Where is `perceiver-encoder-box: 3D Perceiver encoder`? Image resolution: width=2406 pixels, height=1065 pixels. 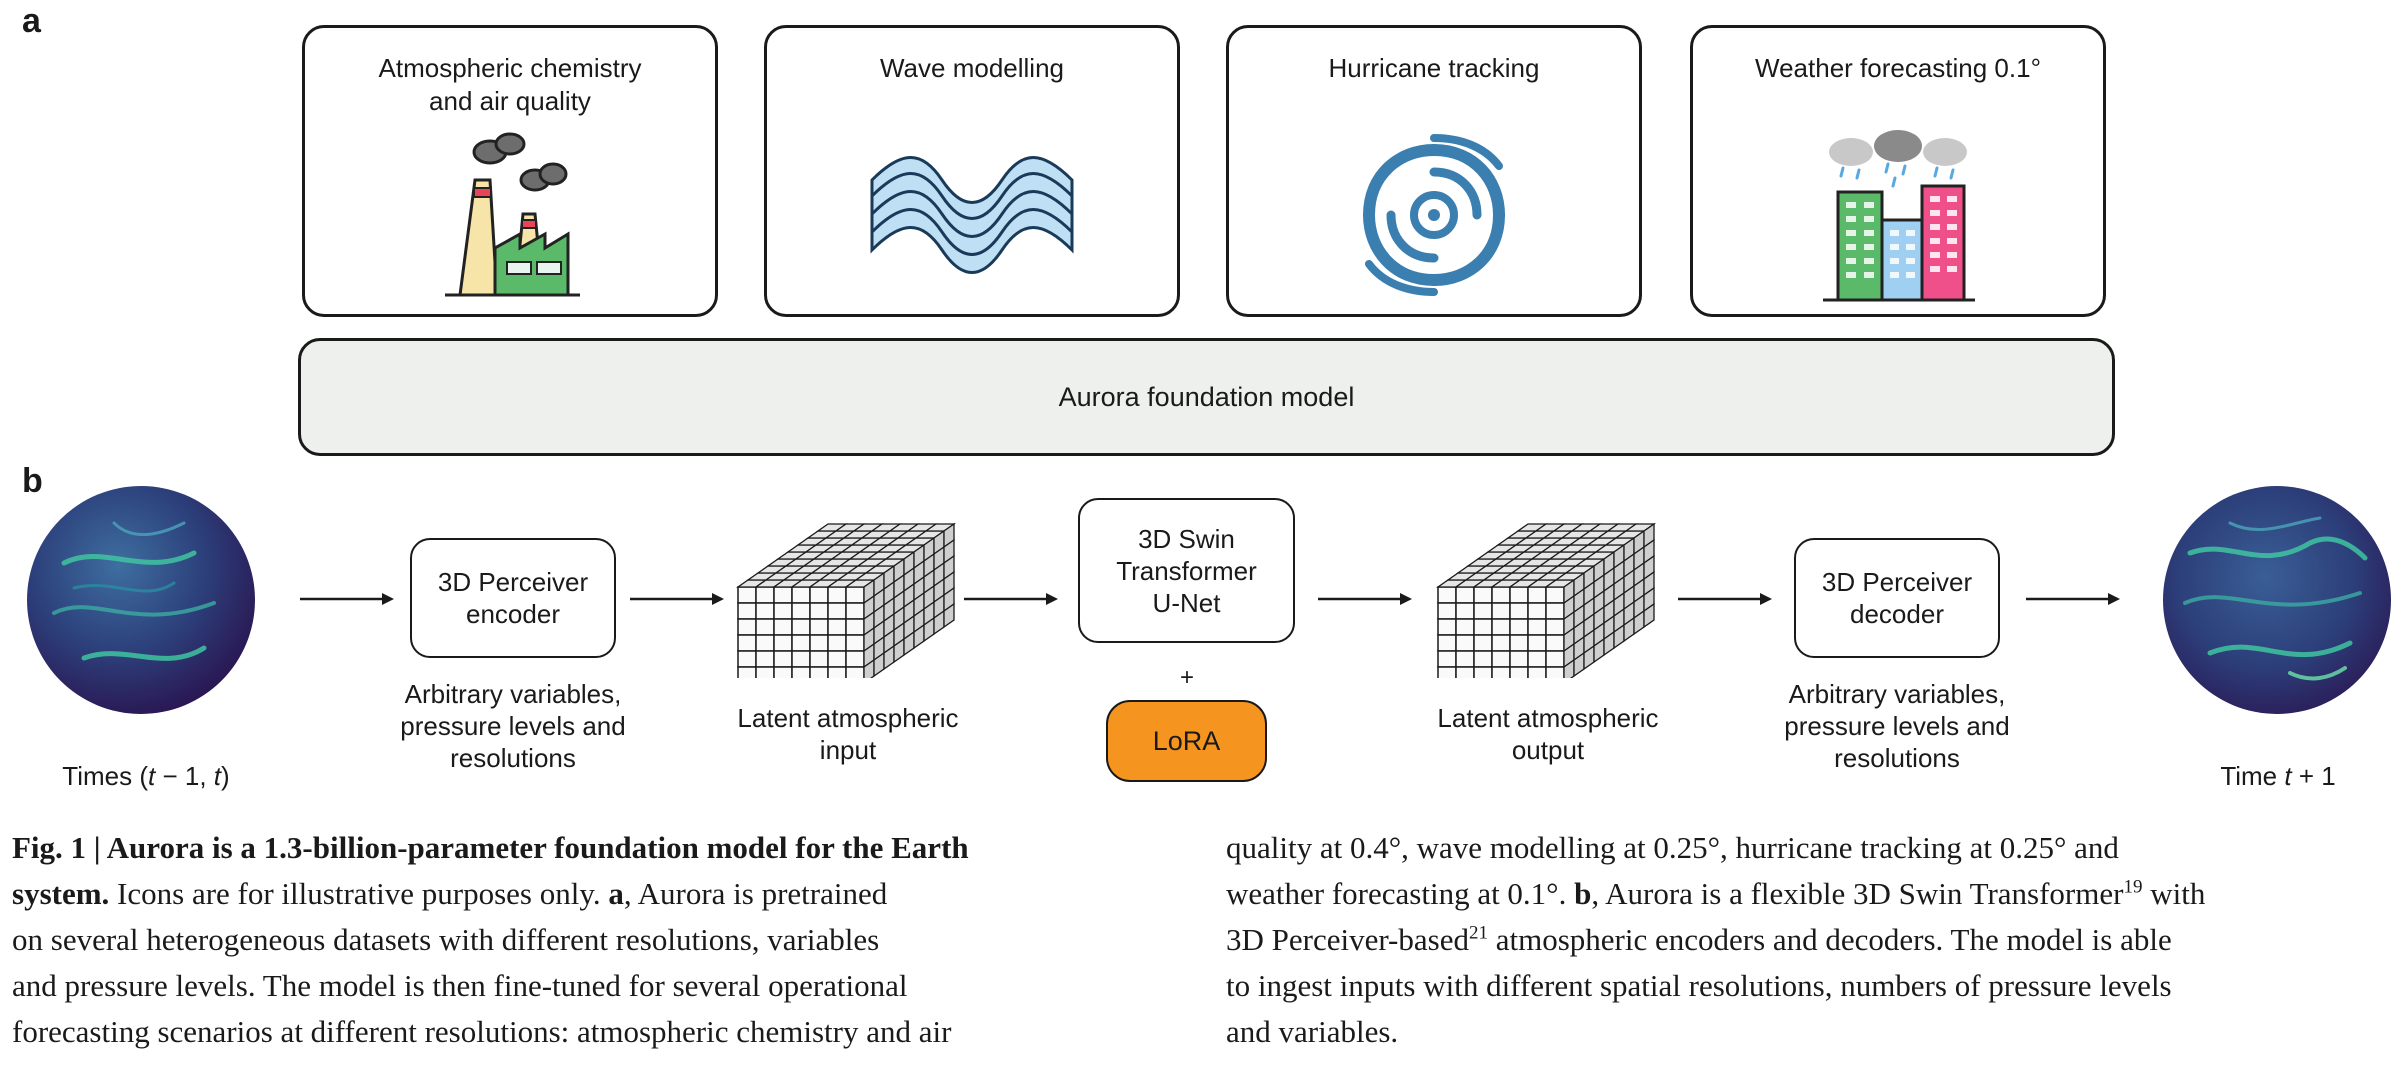 perceiver-encoder-box: 3D Perceiver encoder is located at coordinates (513, 598).